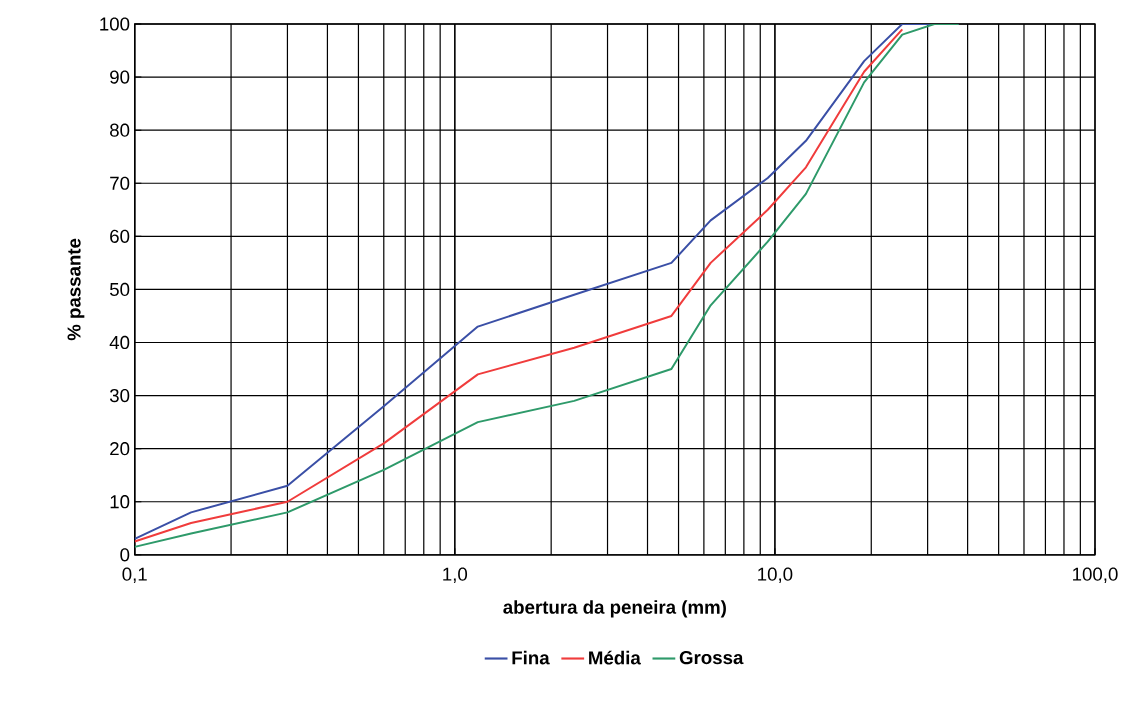 The width and height of the screenshot is (1131, 722). I want to click on legend-label: Grossa, so click(711, 658).